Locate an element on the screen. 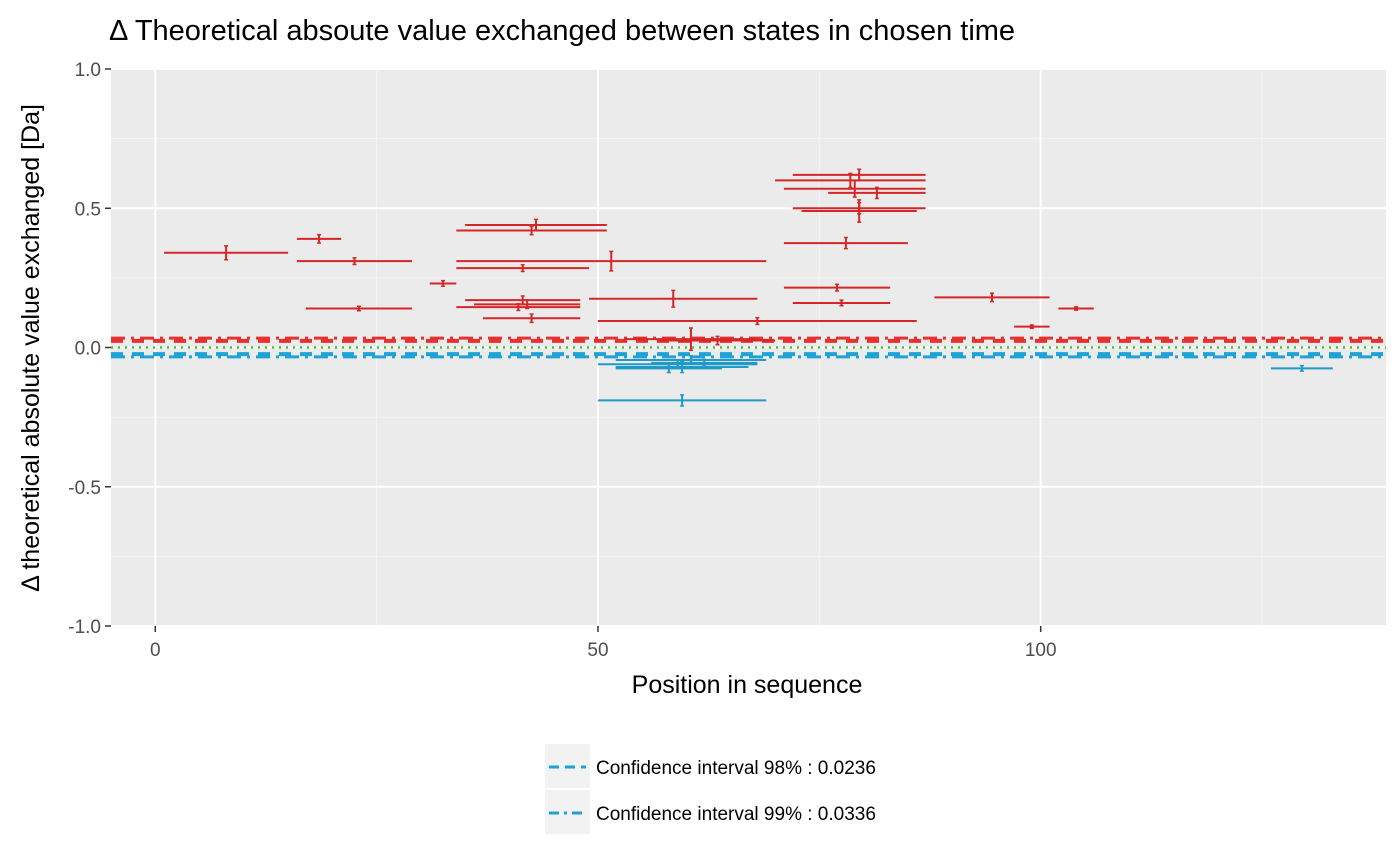  legend-label: Confidence interval 99% : 0.0336 is located at coordinates (736, 814).